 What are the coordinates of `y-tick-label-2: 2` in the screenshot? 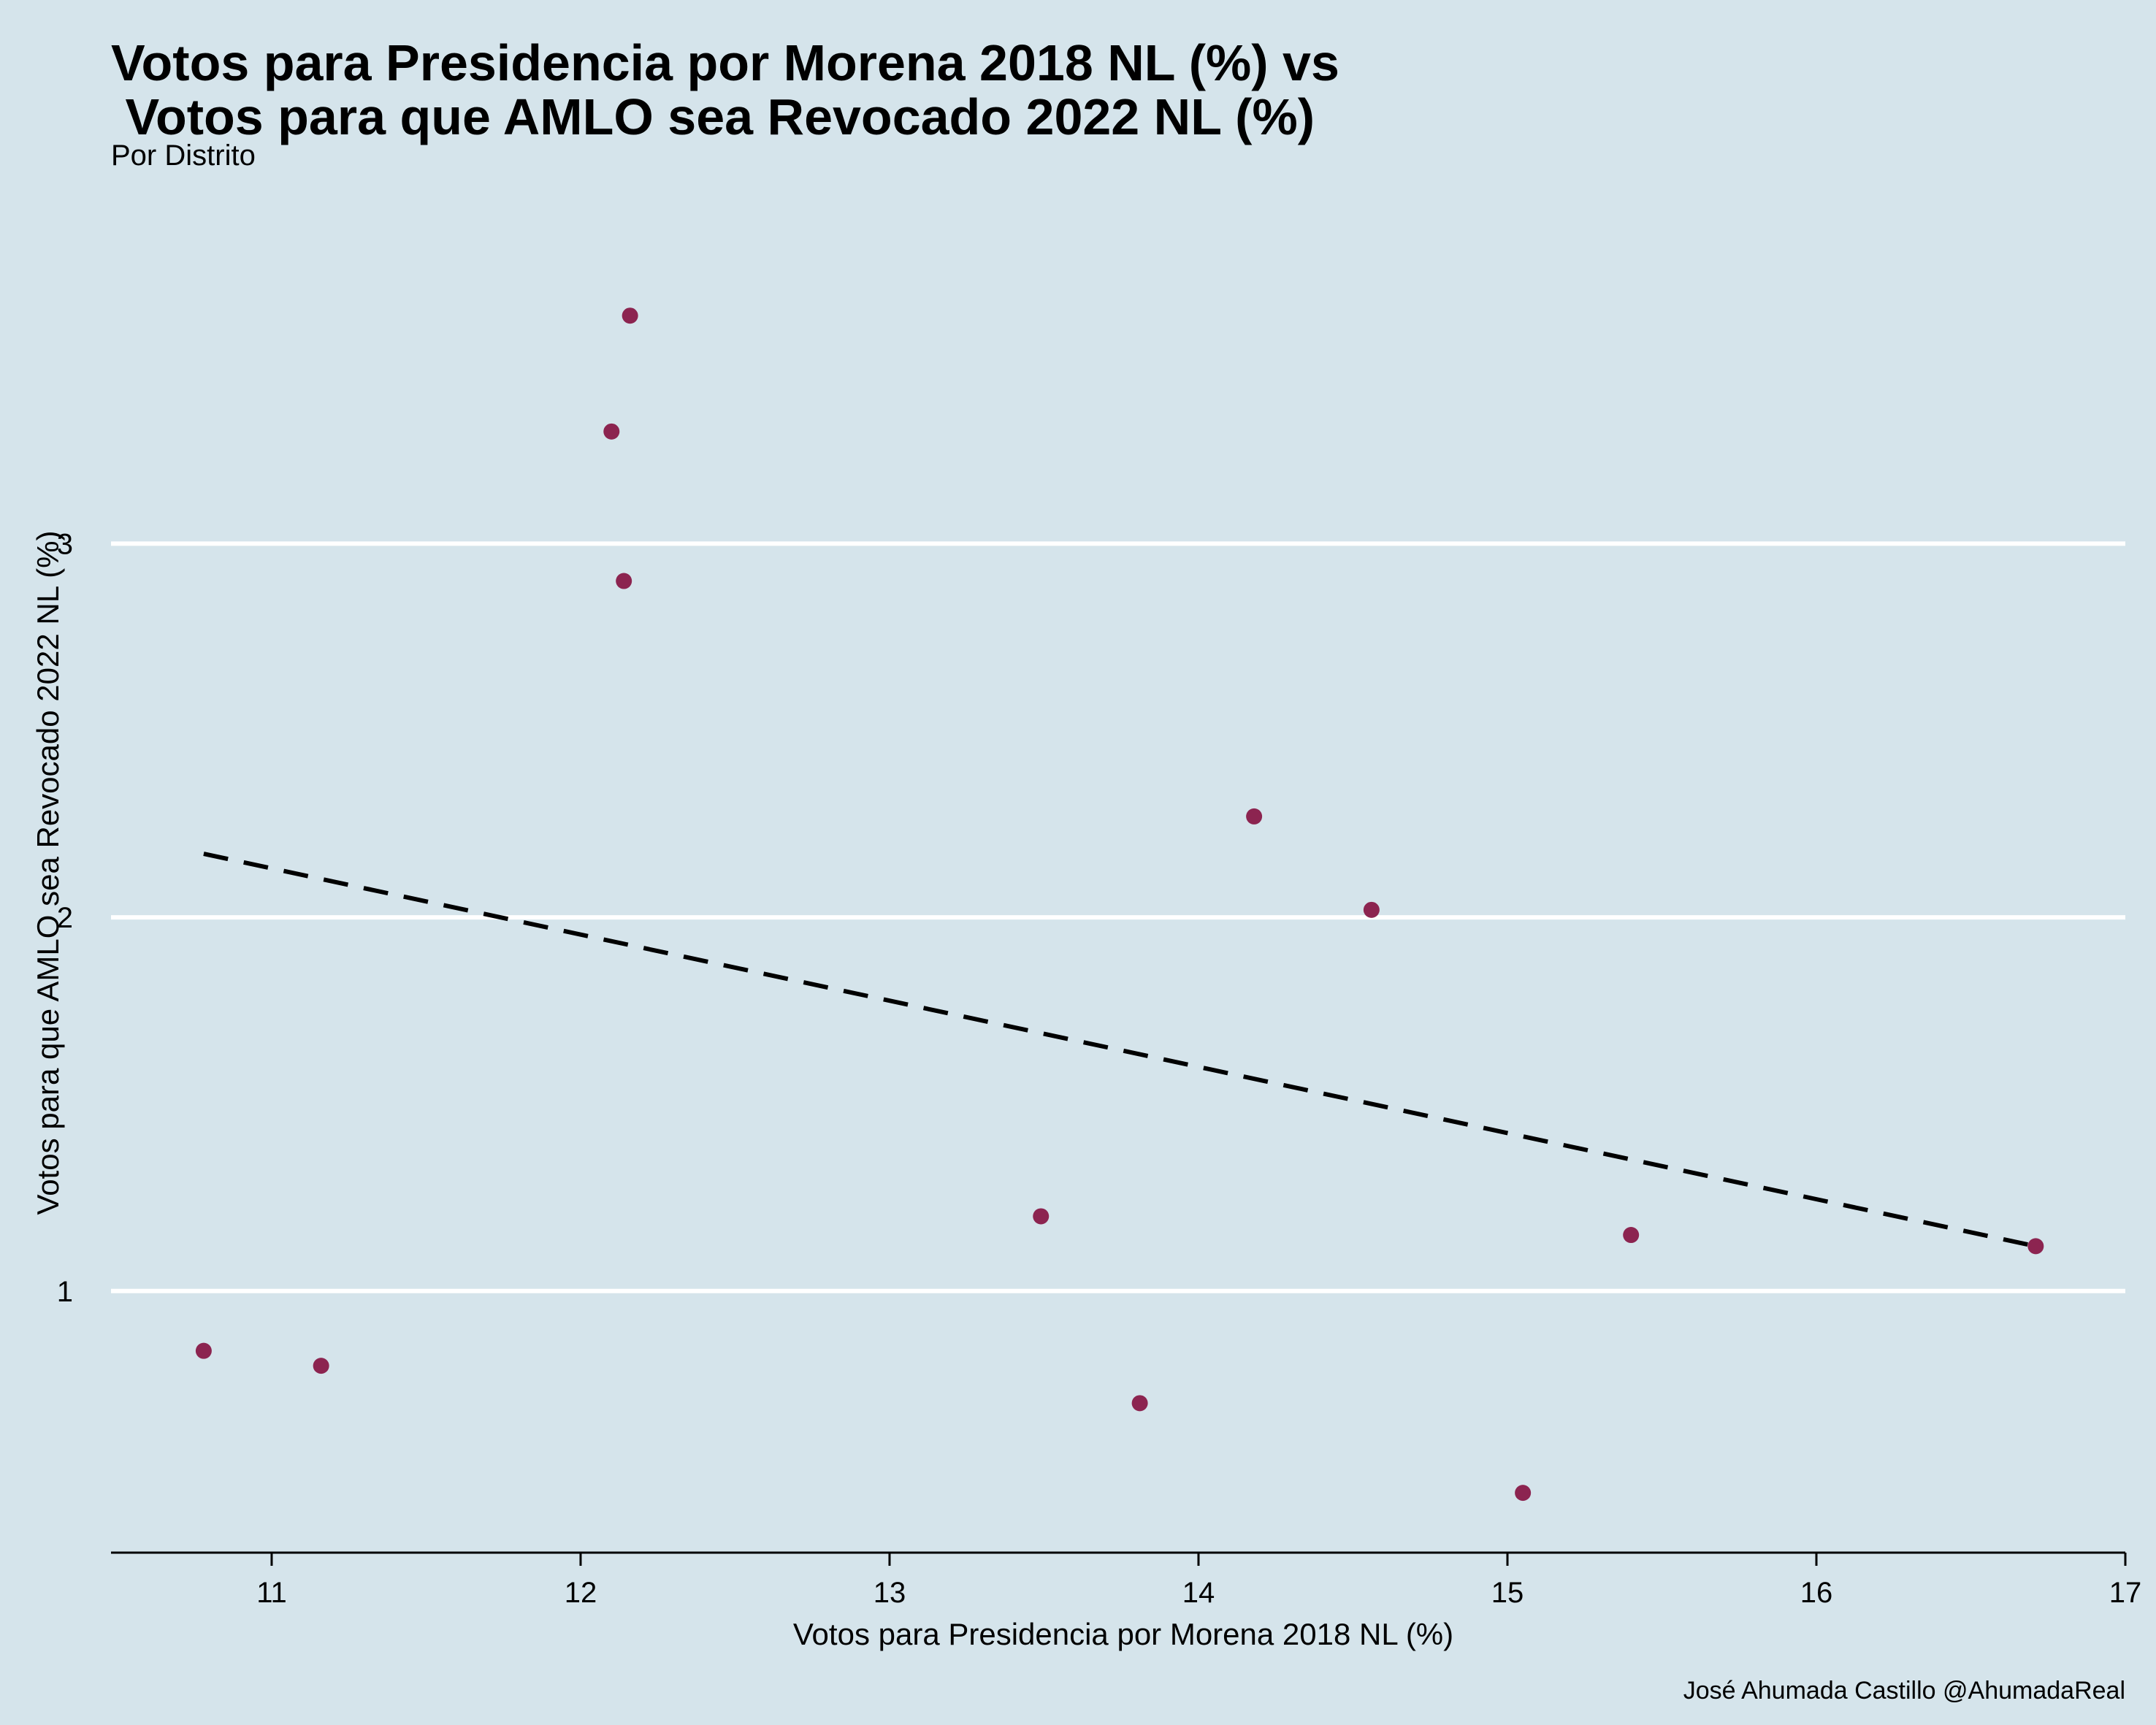 It's located at (65, 918).